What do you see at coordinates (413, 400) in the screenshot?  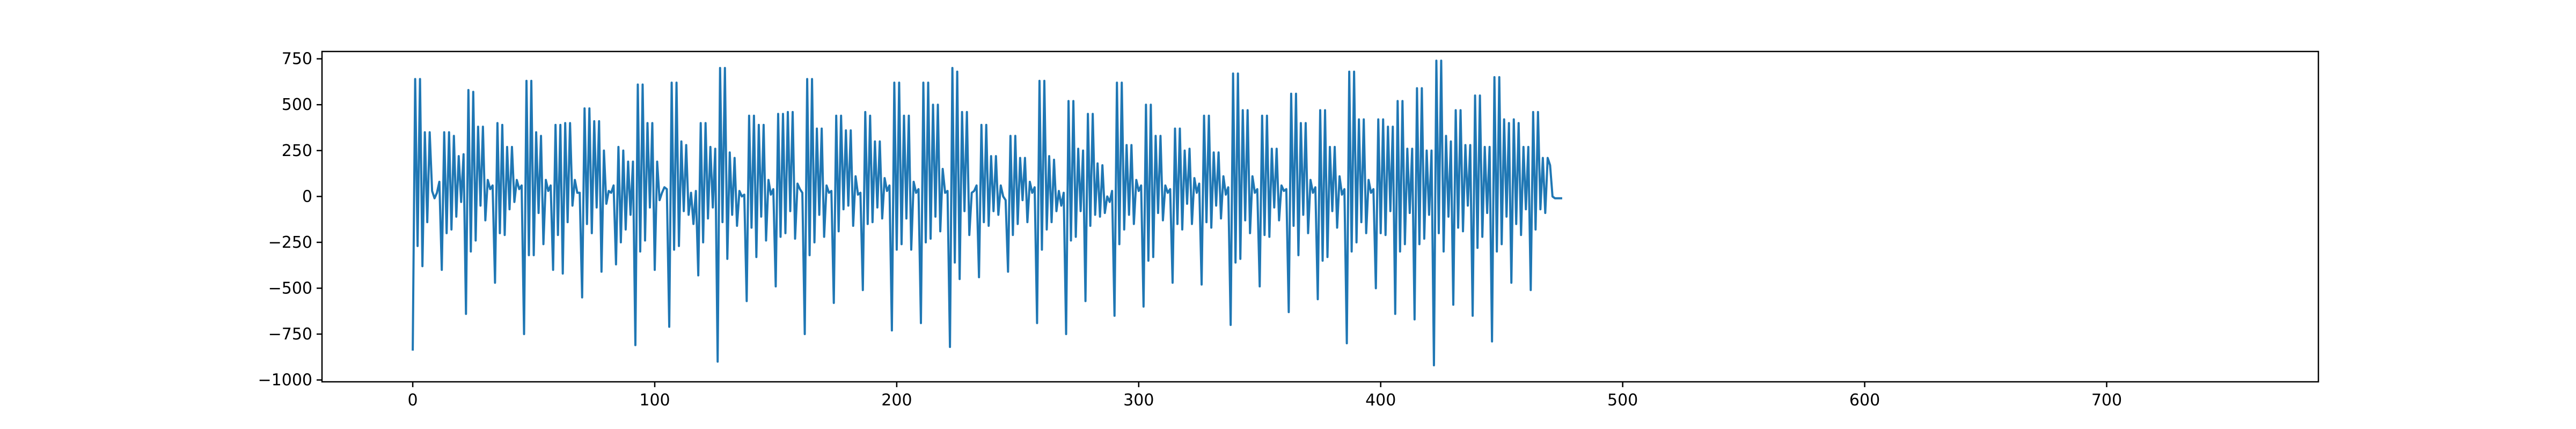 I see `x-tick-label: 0` at bounding box center [413, 400].